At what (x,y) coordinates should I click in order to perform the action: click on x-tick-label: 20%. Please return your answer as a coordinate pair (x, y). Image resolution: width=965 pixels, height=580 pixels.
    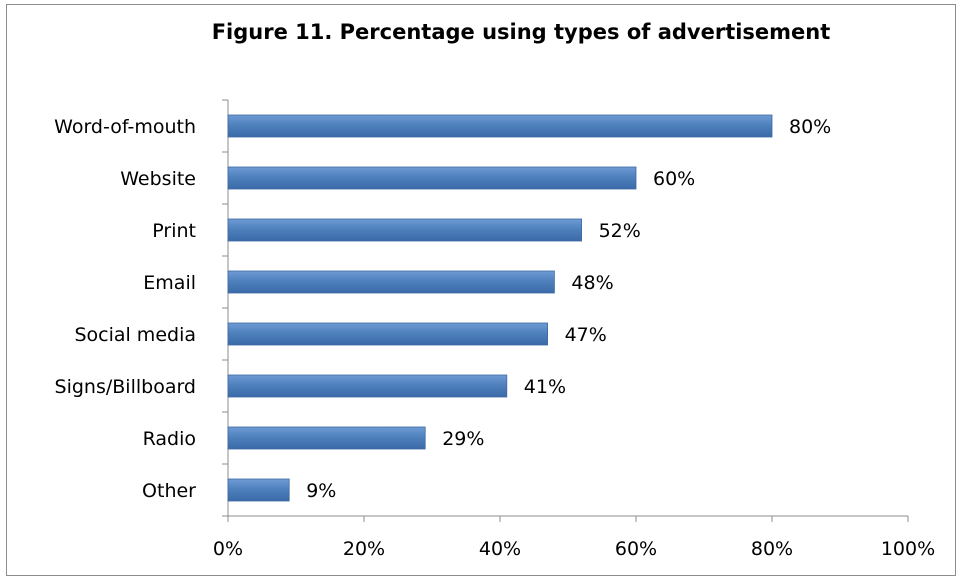
    Looking at the image, I should click on (364, 549).